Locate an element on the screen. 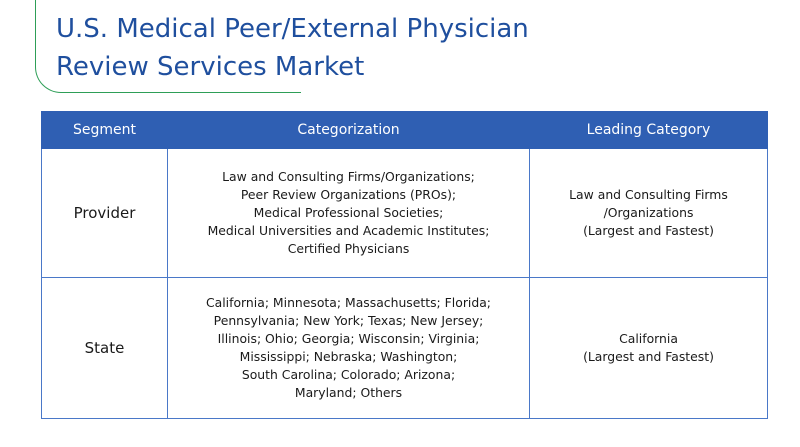 This screenshot has width=800, height=447. leading-category-line: Law and Consulting Firms is located at coordinates (648, 194).